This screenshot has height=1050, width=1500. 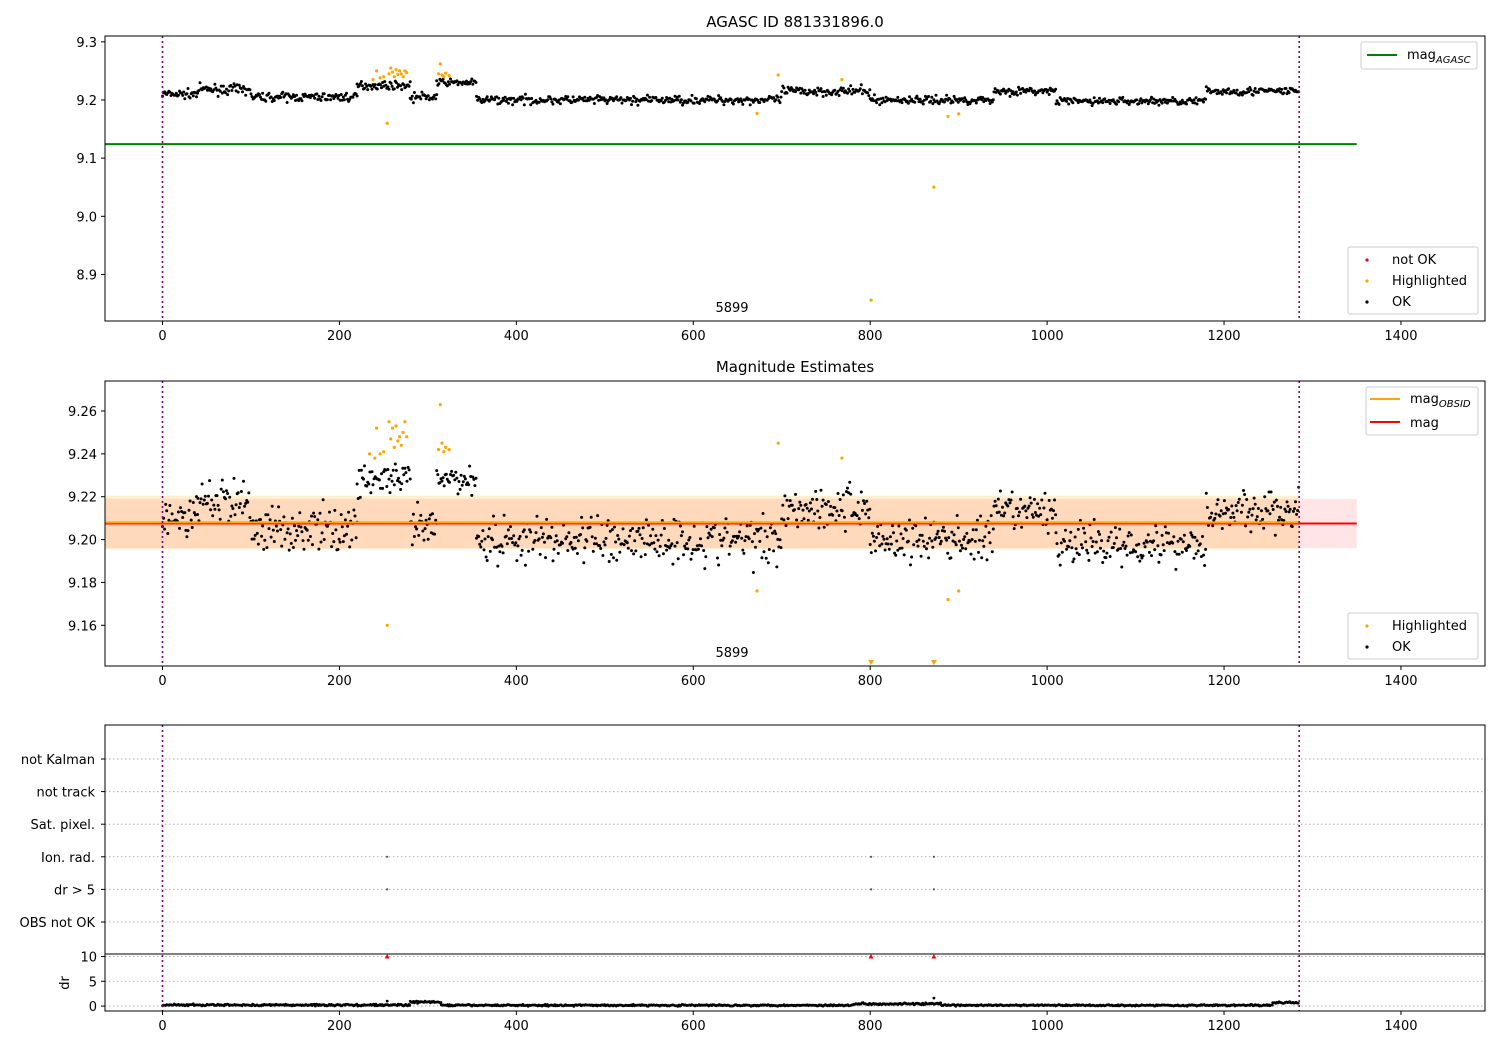 I want to click on svg-text: magAGASC, so click(x=1439, y=57).